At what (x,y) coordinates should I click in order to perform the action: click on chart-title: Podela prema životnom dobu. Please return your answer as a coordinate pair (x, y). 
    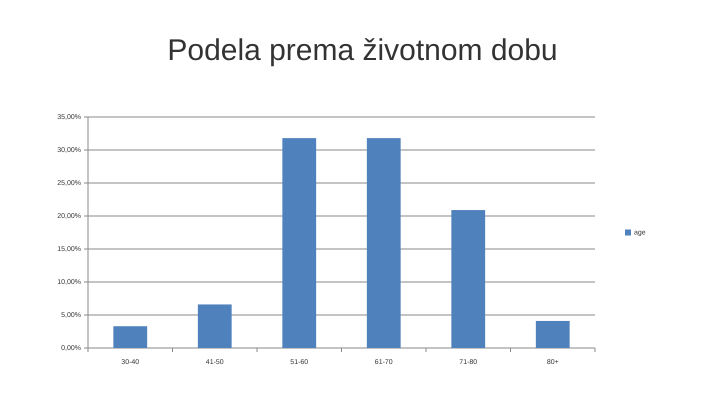
    Looking at the image, I should click on (362, 50).